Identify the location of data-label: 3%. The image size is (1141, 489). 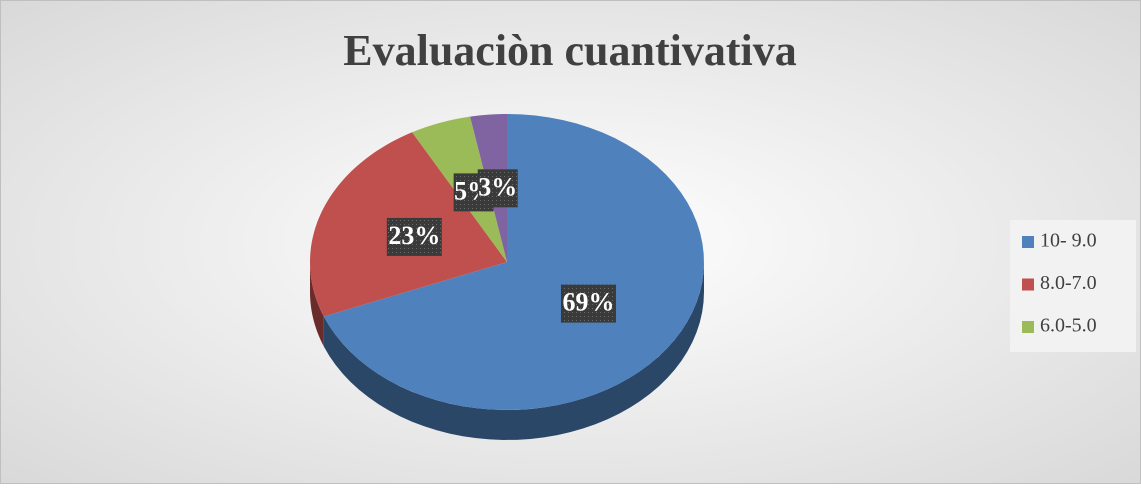
(497, 186).